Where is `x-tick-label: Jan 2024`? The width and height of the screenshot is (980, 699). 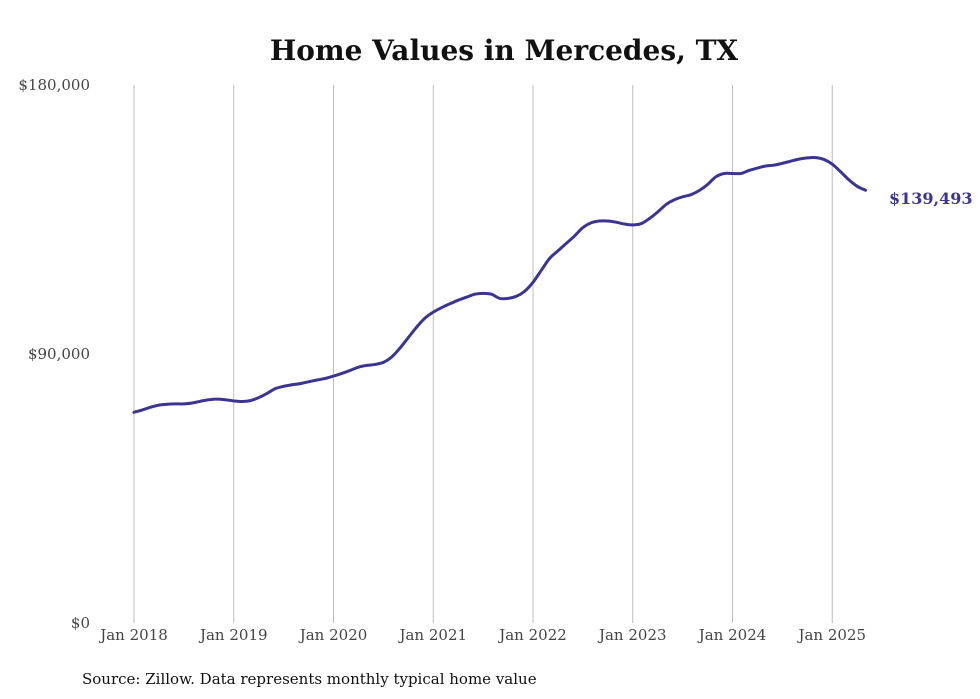 x-tick-label: Jan 2024 is located at coordinates (732, 635).